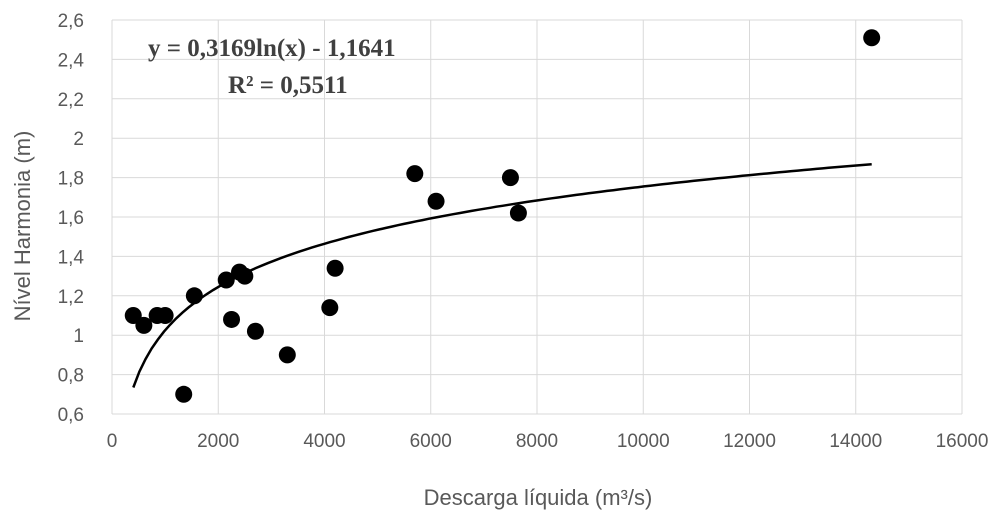 This screenshot has width=1003, height=514. Describe the element at coordinates (71, 60) in the screenshot. I see `y-tick-label: 2,4` at that location.